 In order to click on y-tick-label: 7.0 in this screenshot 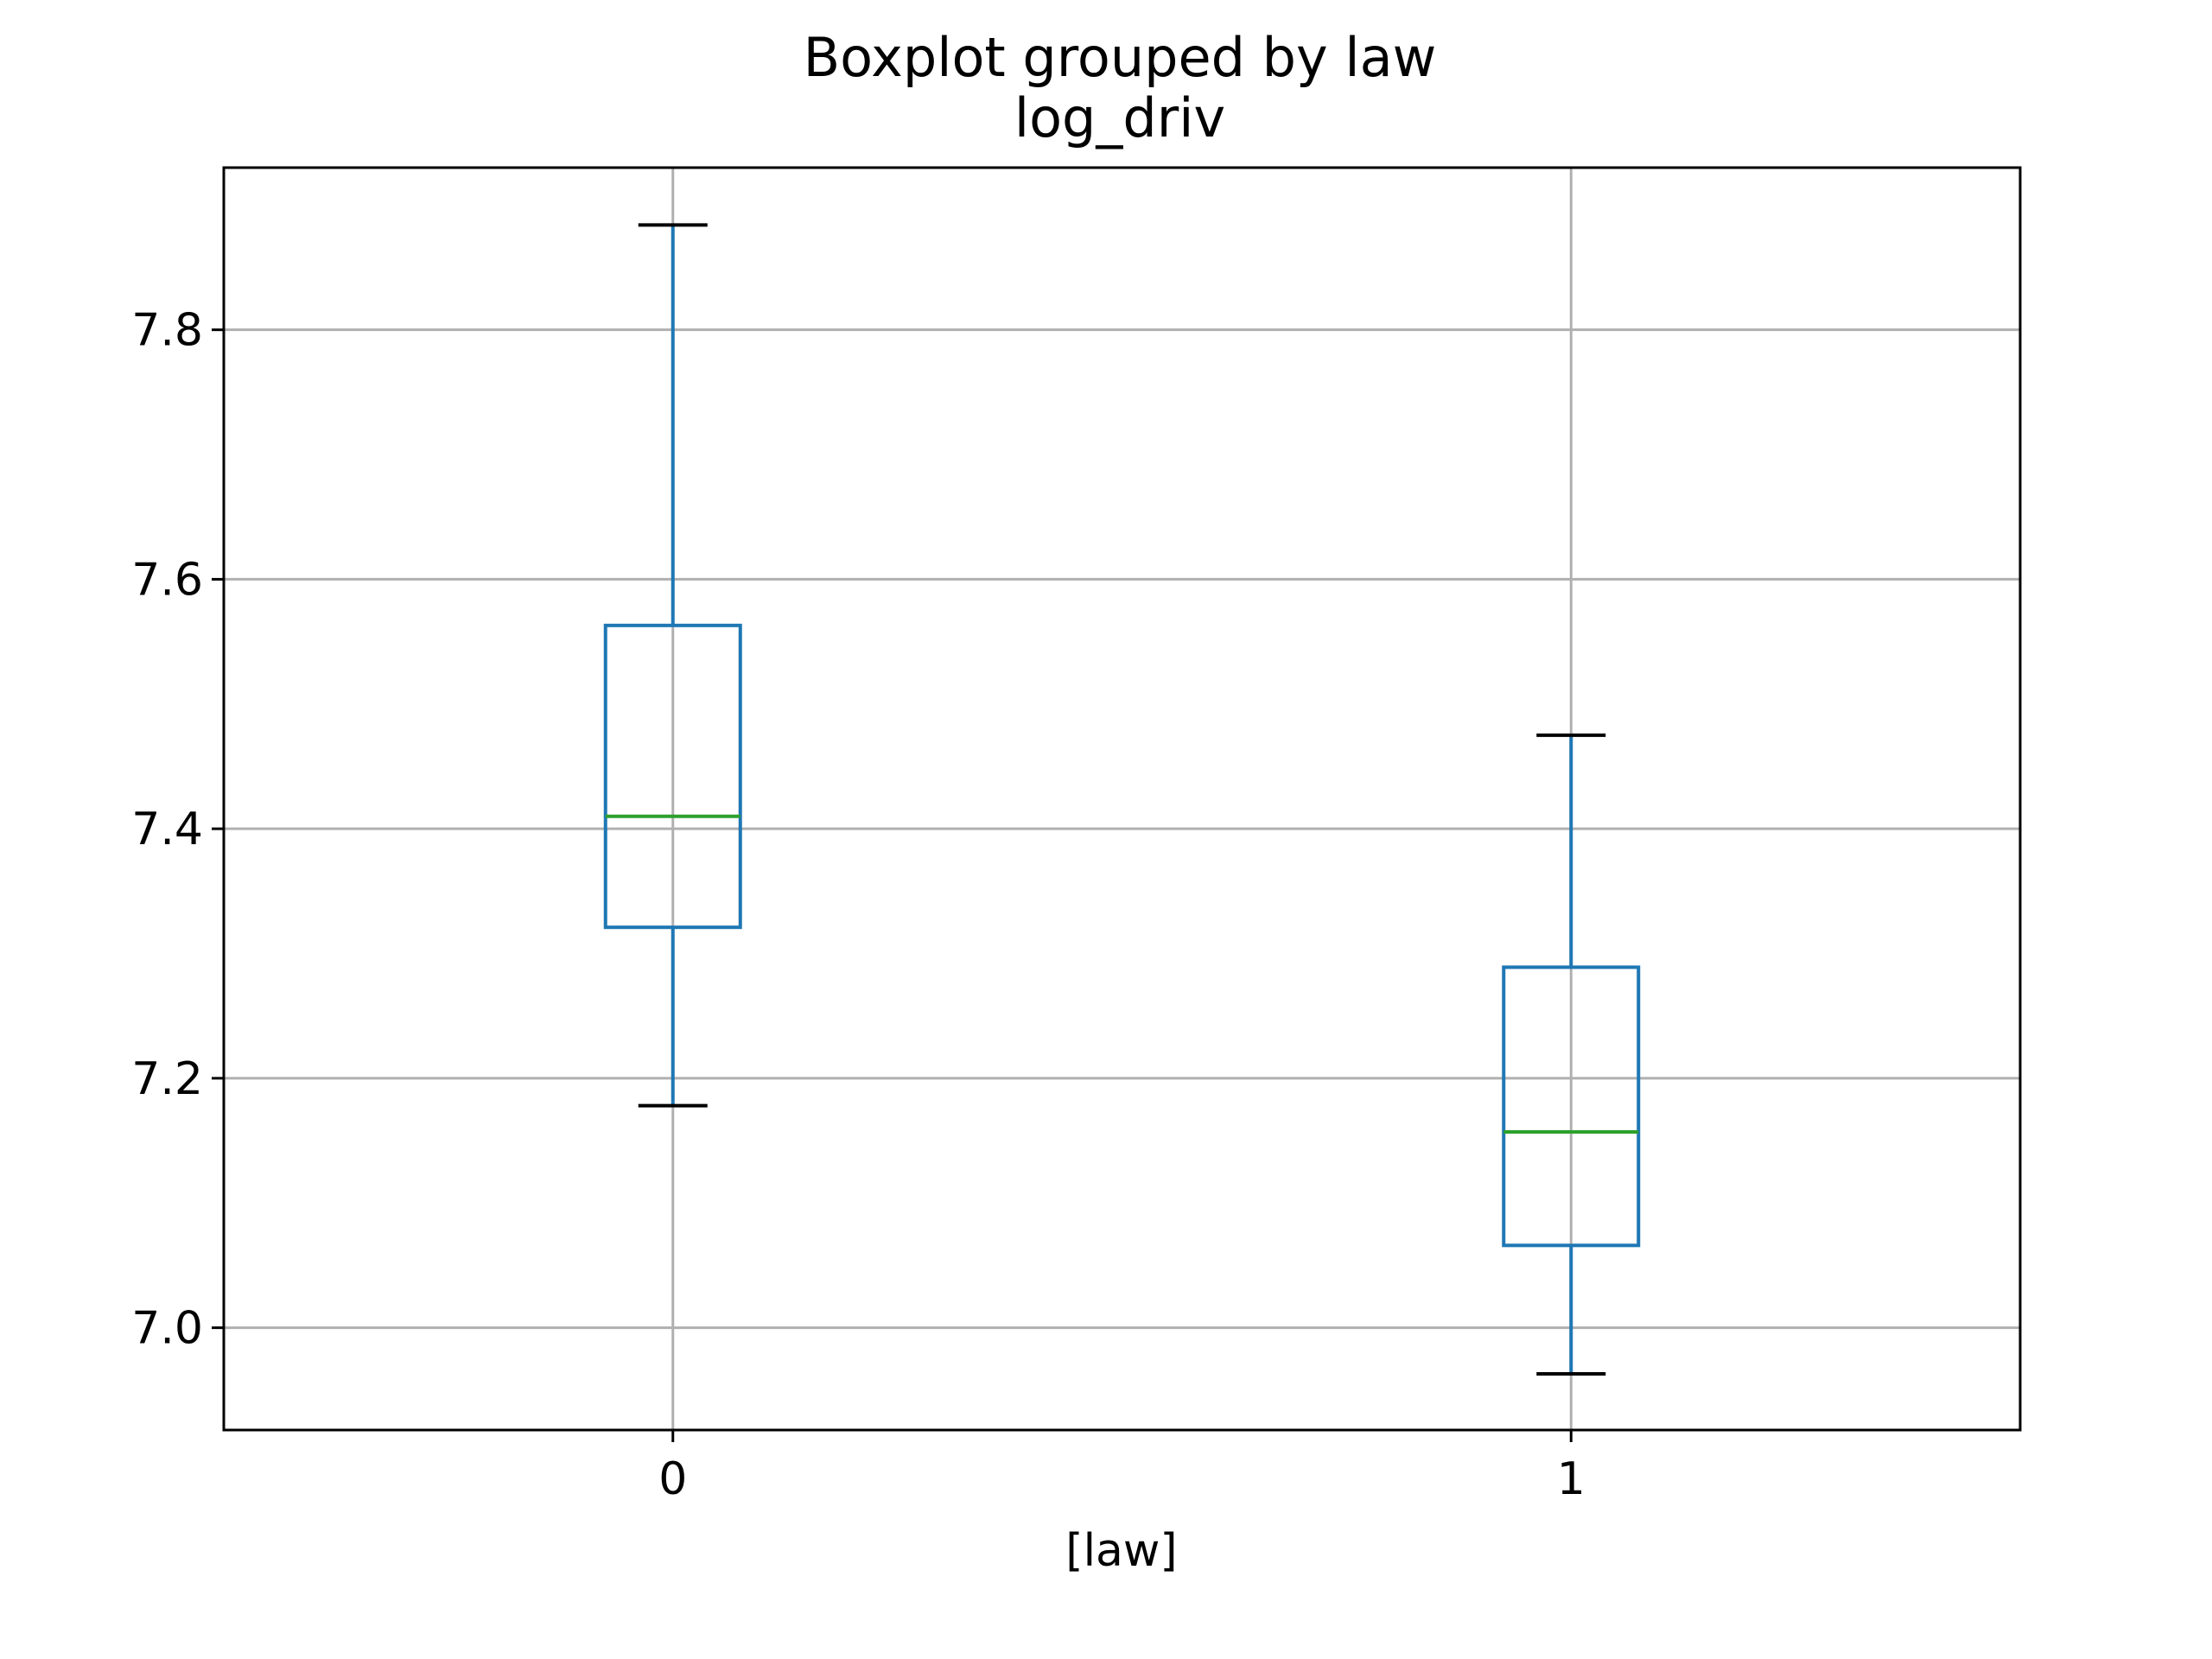, I will do `click(167, 1329)`.